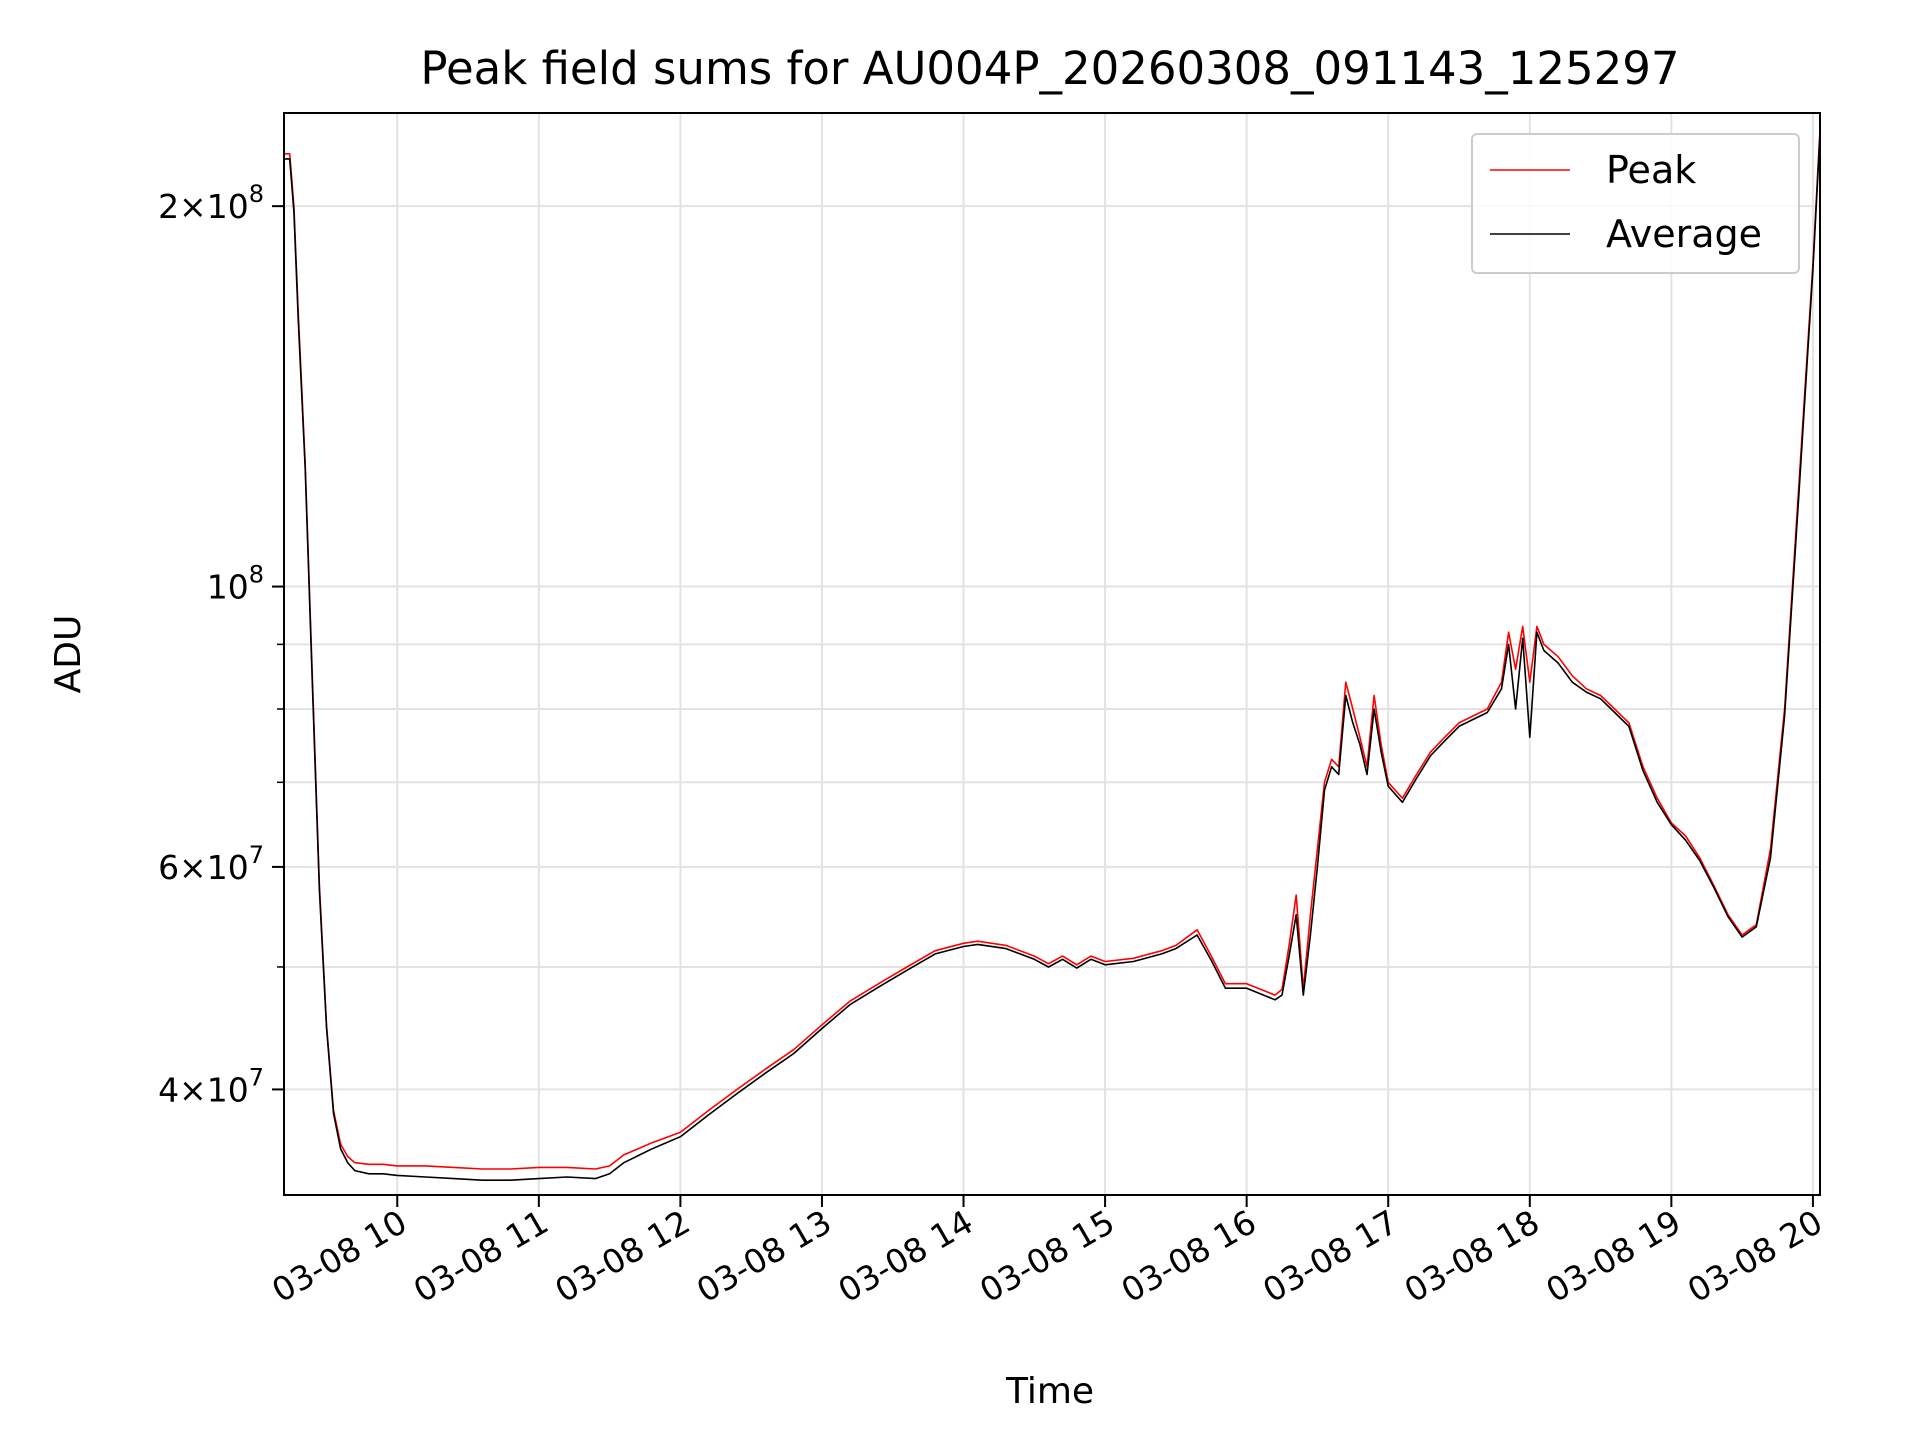 This screenshot has width=1920, height=1440. Describe the element at coordinates (68, 654) in the screenshot. I see `y-axis-label: ADU` at that location.